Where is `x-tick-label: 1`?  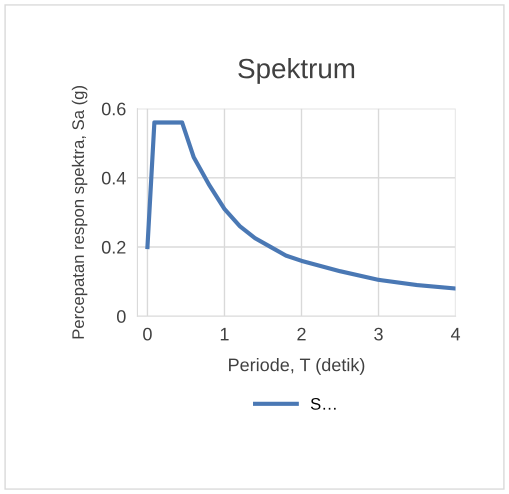
x-tick-label: 1 is located at coordinates (224, 334).